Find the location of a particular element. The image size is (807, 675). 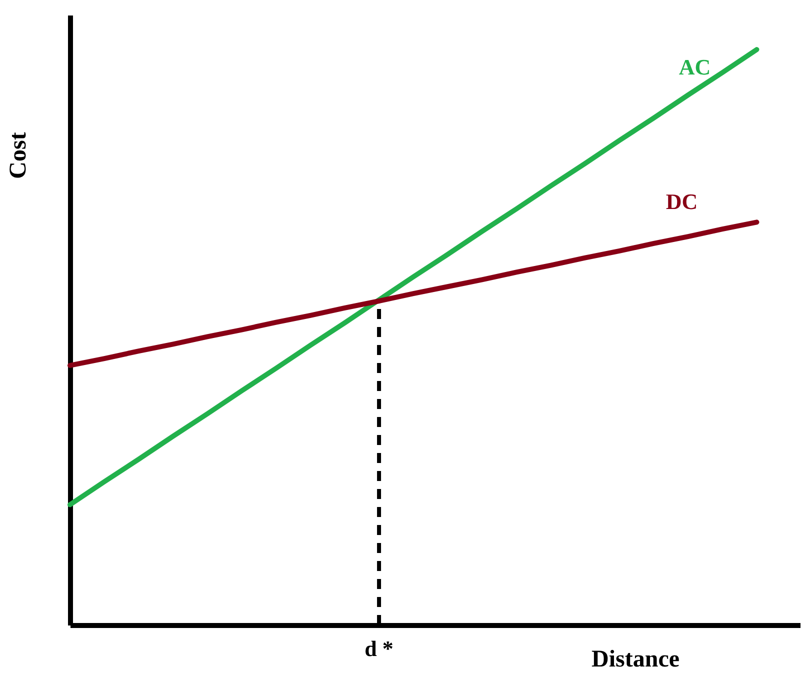

text: d * is located at coordinates (379, 648).